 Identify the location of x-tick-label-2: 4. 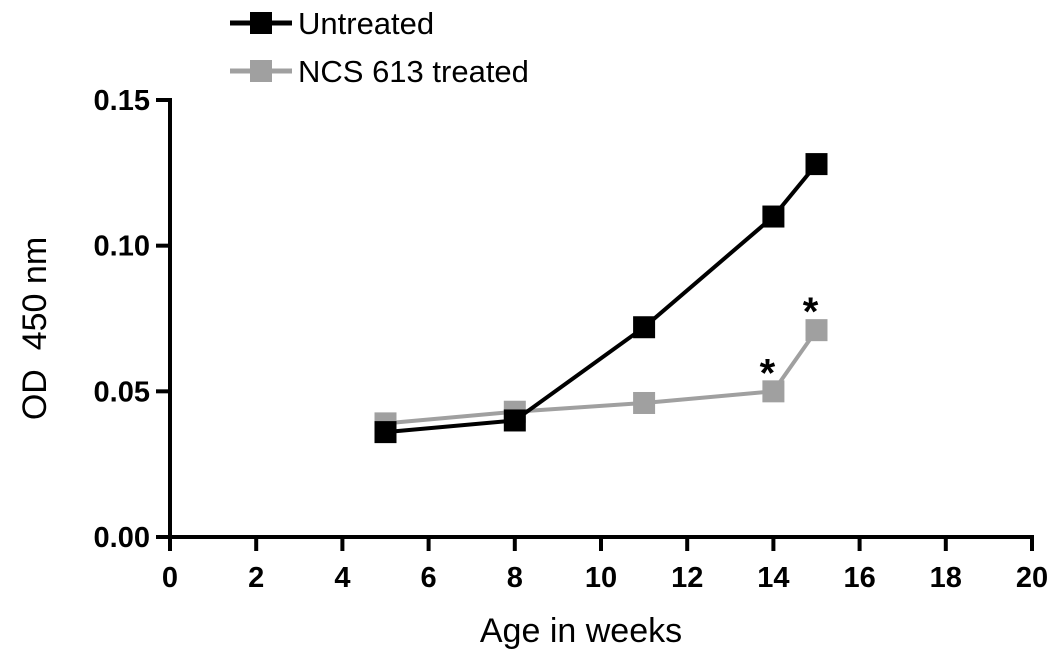
(342, 578).